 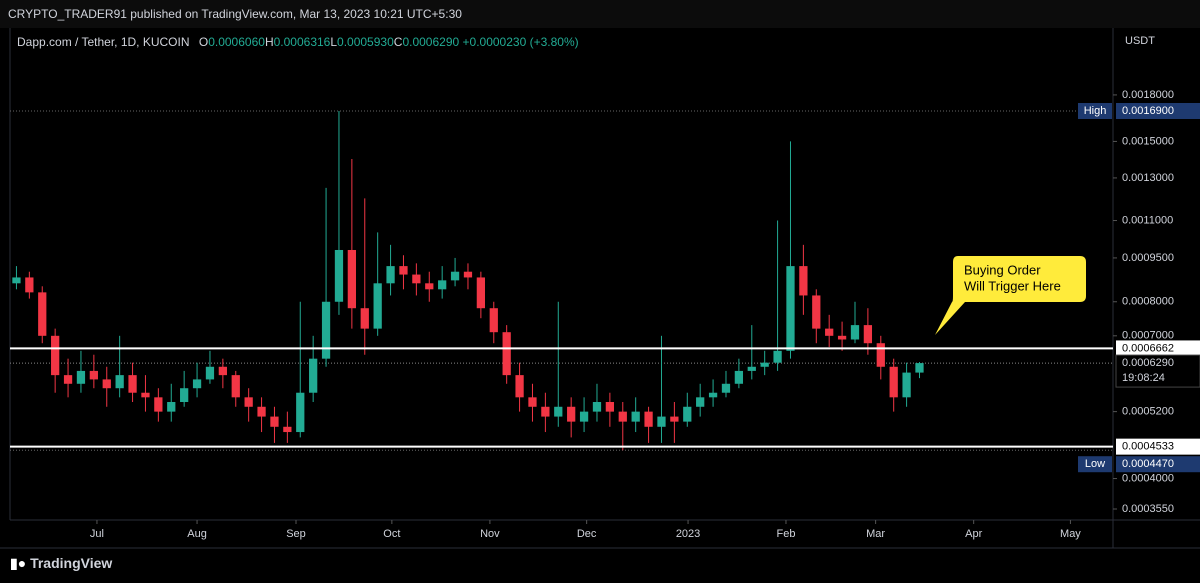 I want to click on y-tick-label: 0.0015000, so click(x=1148, y=141).